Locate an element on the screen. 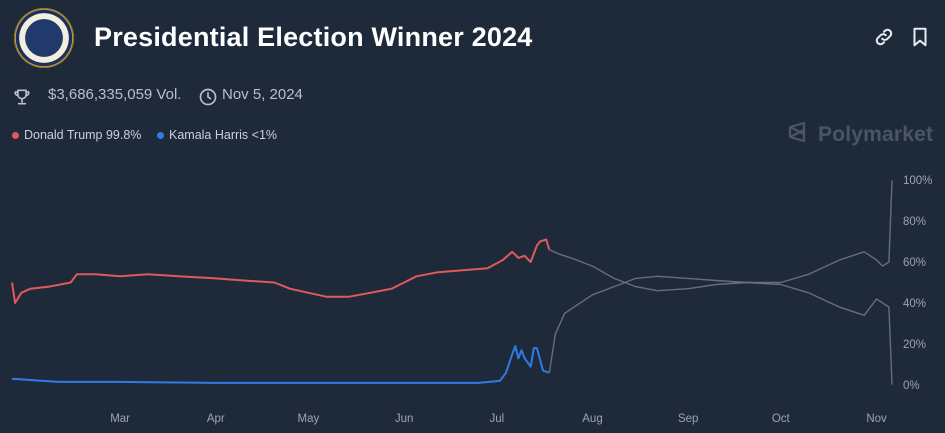 This screenshot has width=945, height=433. clock-icon is located at coordinates (208, 99).